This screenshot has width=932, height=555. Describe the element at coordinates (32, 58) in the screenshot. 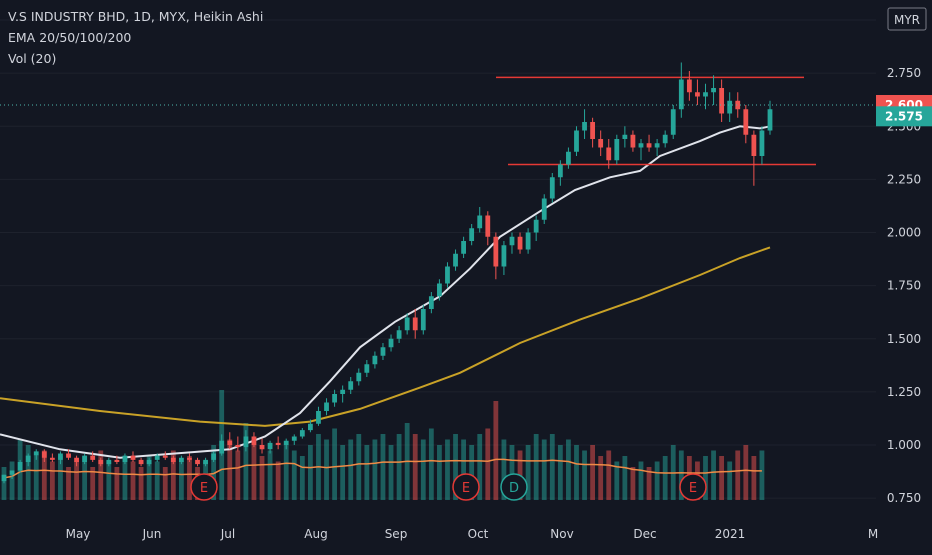

I see `volume-indicator-label: Vol (20)` at that location.